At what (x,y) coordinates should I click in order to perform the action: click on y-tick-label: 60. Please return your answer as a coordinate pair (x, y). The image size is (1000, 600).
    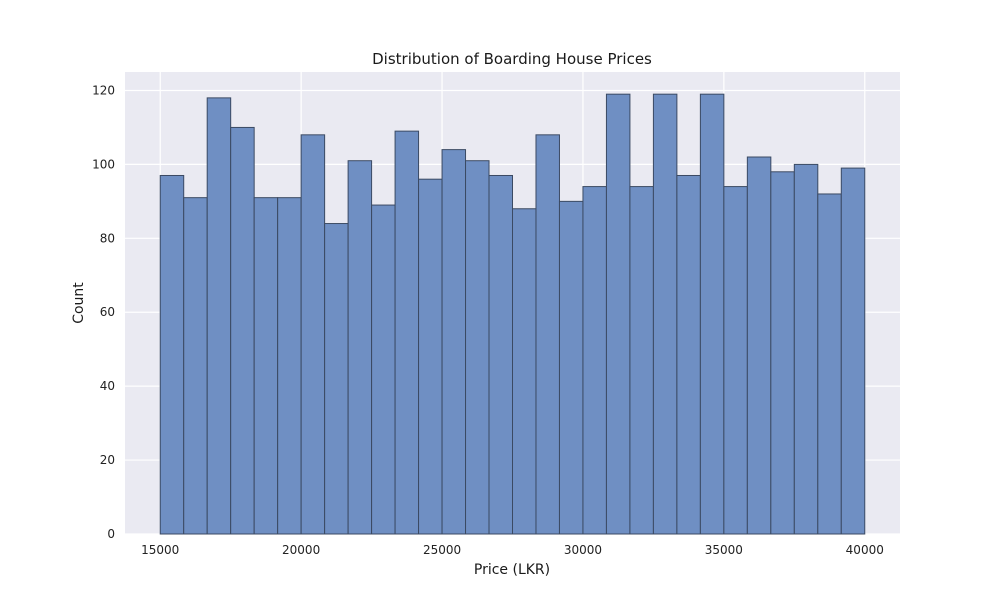
    Looking at the image, I should click on (107, 312).